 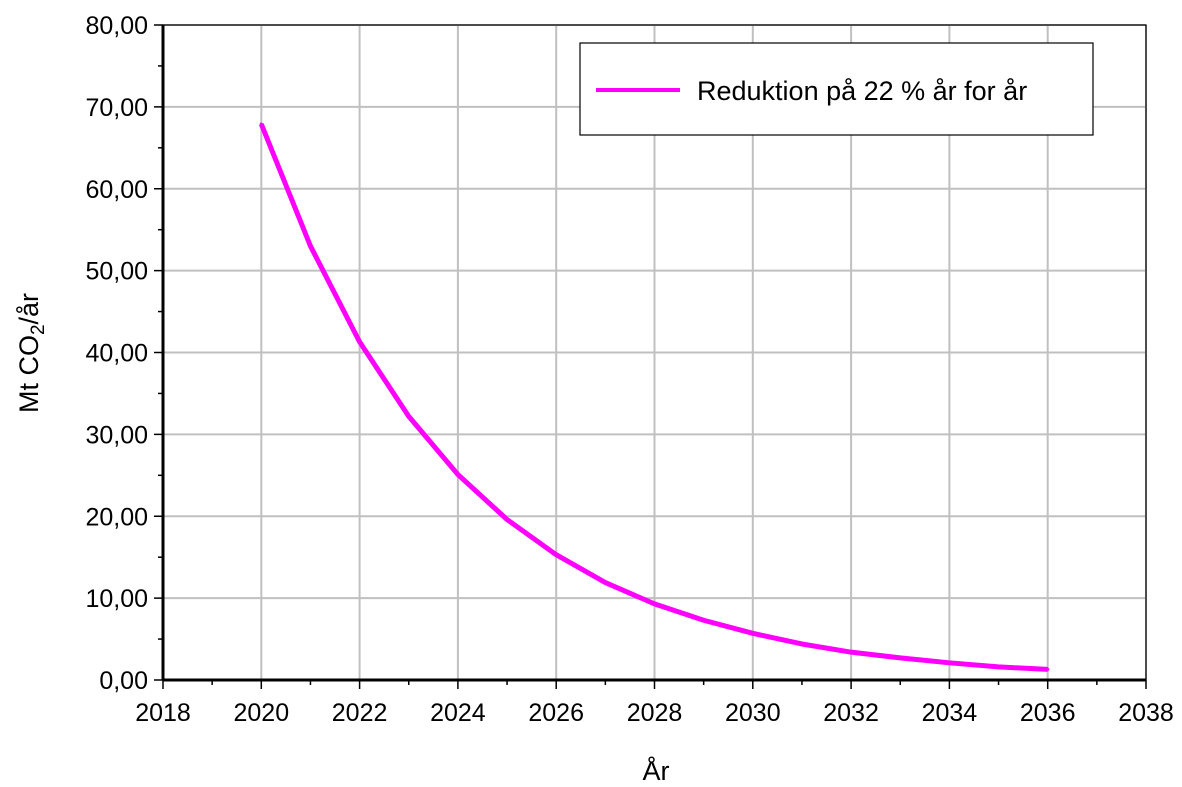 I want to click on x-tick-label: 2018, so click(x=163, y=713).